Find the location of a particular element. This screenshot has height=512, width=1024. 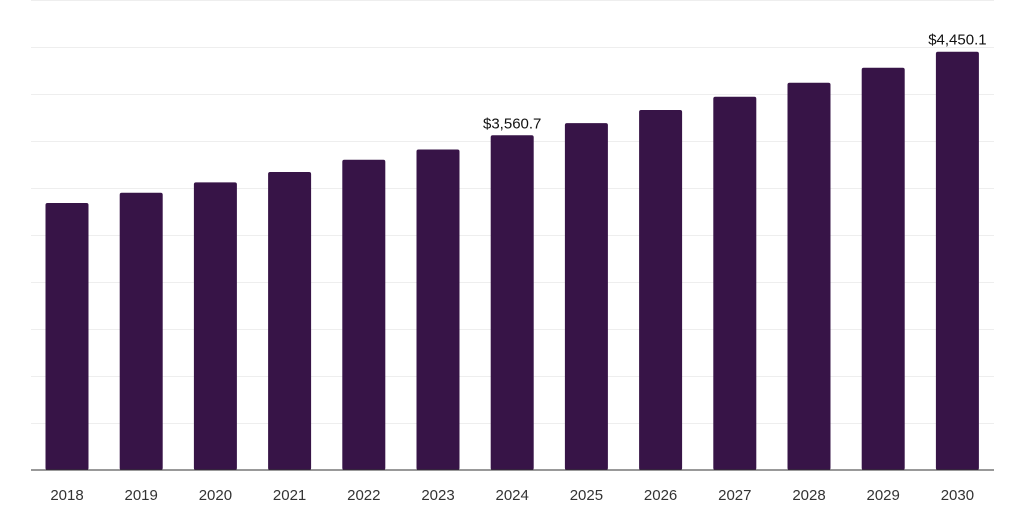

x-tick-label-2018: 2018 is located at coordinates (66, 495).